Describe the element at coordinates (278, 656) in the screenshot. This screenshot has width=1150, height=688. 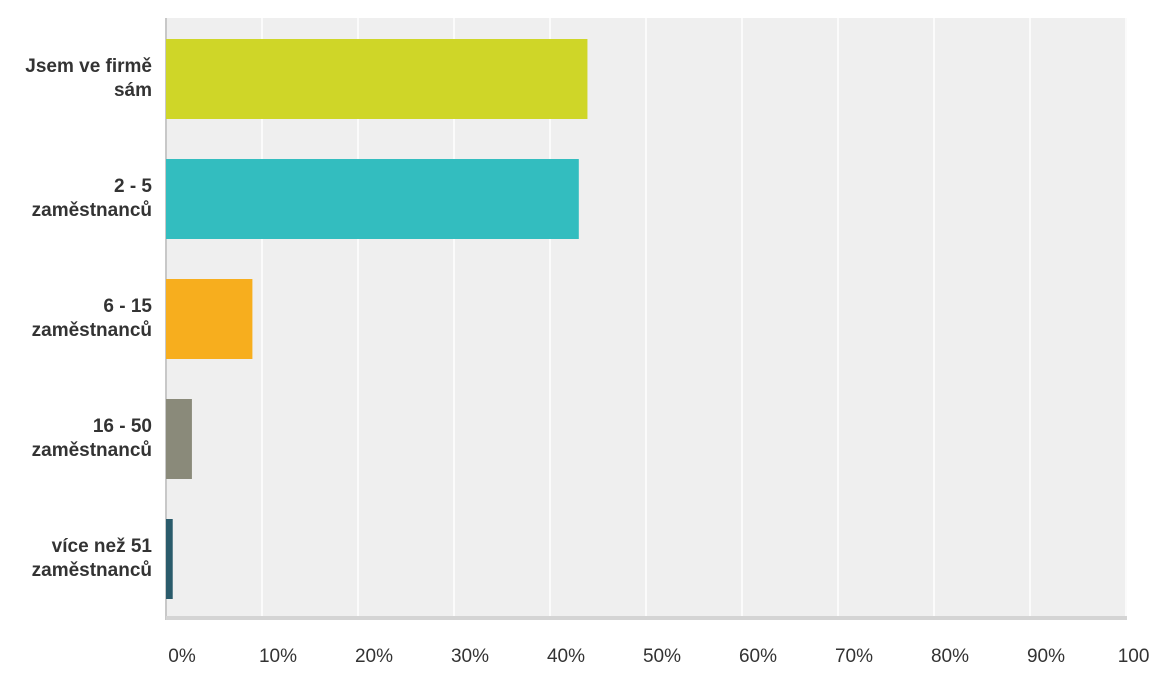
I see `x-tick-label: 10%` at that location.